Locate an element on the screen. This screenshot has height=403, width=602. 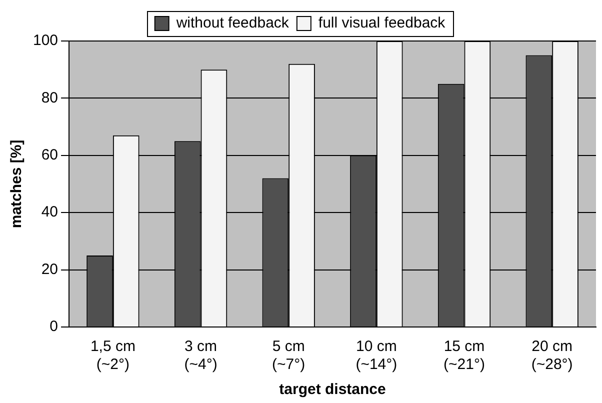
y-axis-title: matches [%] is located at coordinates (17, 184).